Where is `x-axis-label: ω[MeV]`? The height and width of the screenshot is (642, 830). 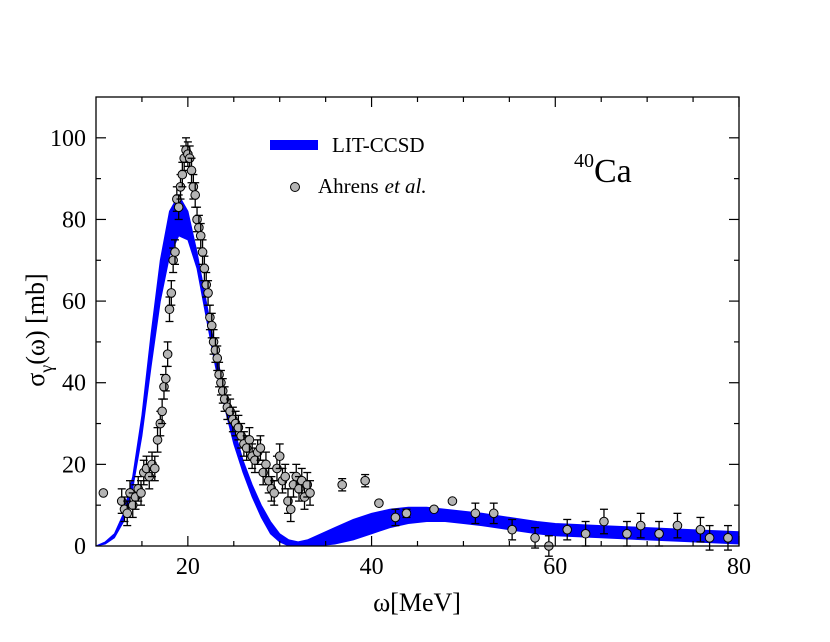
x-axis-label: ω[MeV] is located at coordinates (417, 602).